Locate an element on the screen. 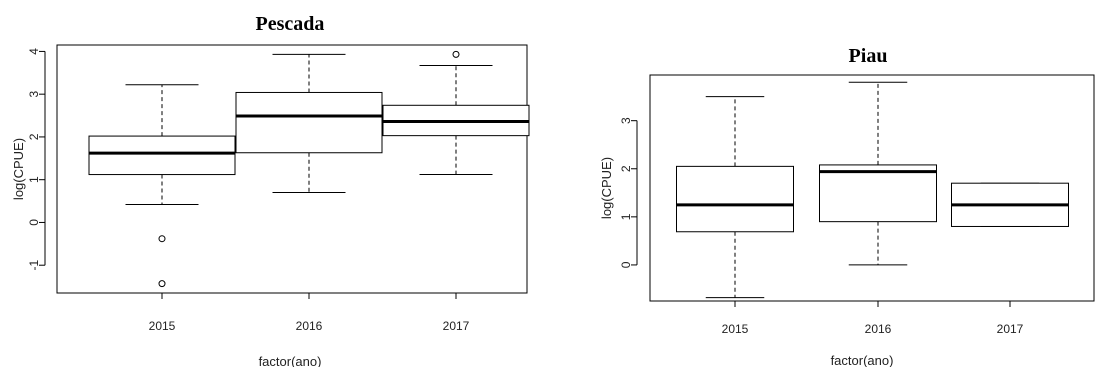 The image size is (1096, 367). y-tick-label: -1 is located at coordinates (34, 265).